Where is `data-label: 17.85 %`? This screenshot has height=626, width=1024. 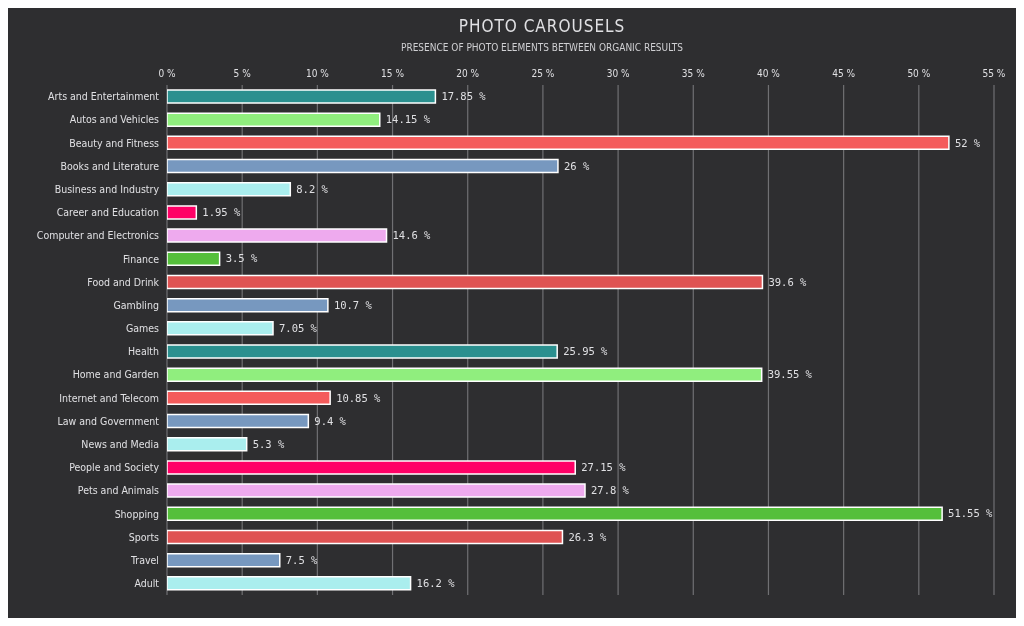
data-label: 17.85 % is located at coordinates (464, 96).